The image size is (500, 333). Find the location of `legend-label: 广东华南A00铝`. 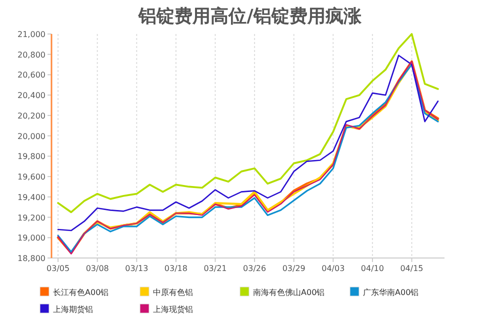

legend-label: 广东华南A00铝 is located at coordinates (391, 292).